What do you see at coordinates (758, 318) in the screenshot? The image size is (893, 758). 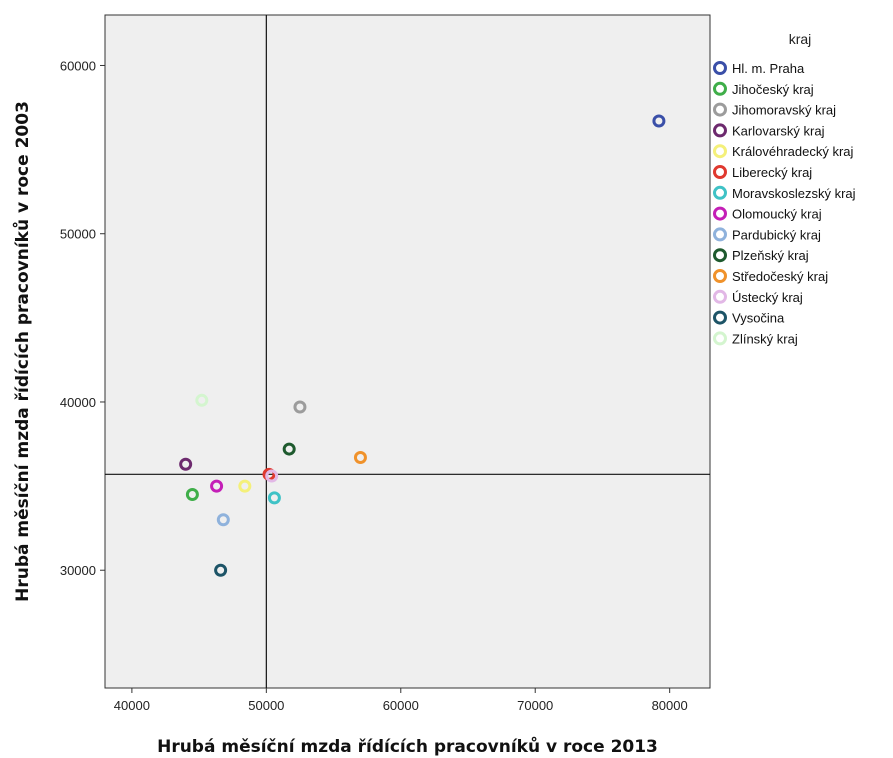 I see `legend-label: Vysočina` at bounding box center [758, 318].